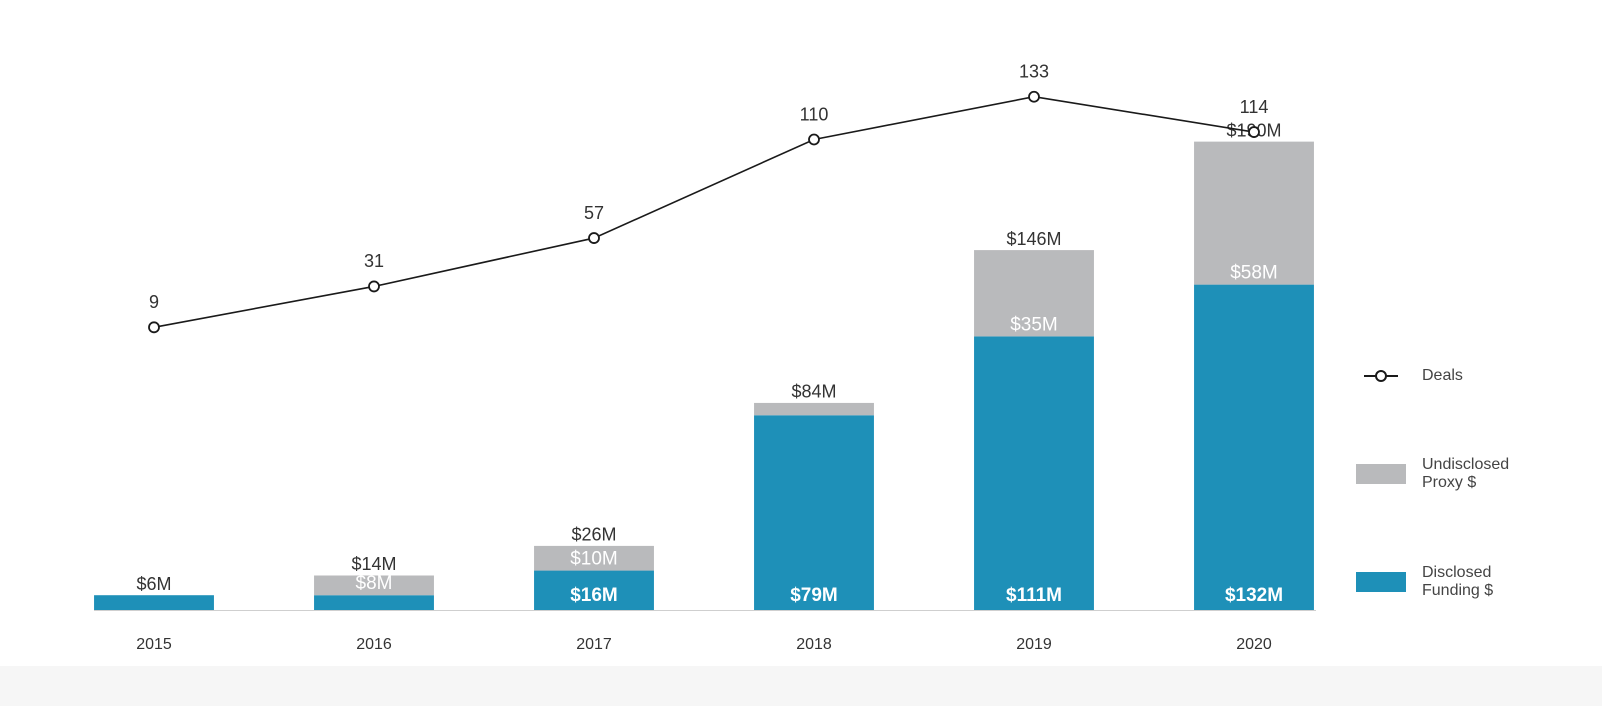 This screenshot has width=1602, height=706. What do you see at coordinates (1034, 644) in the screenshot?
I see `x-tick-label: 2019` at bounding box center [1034, 644].